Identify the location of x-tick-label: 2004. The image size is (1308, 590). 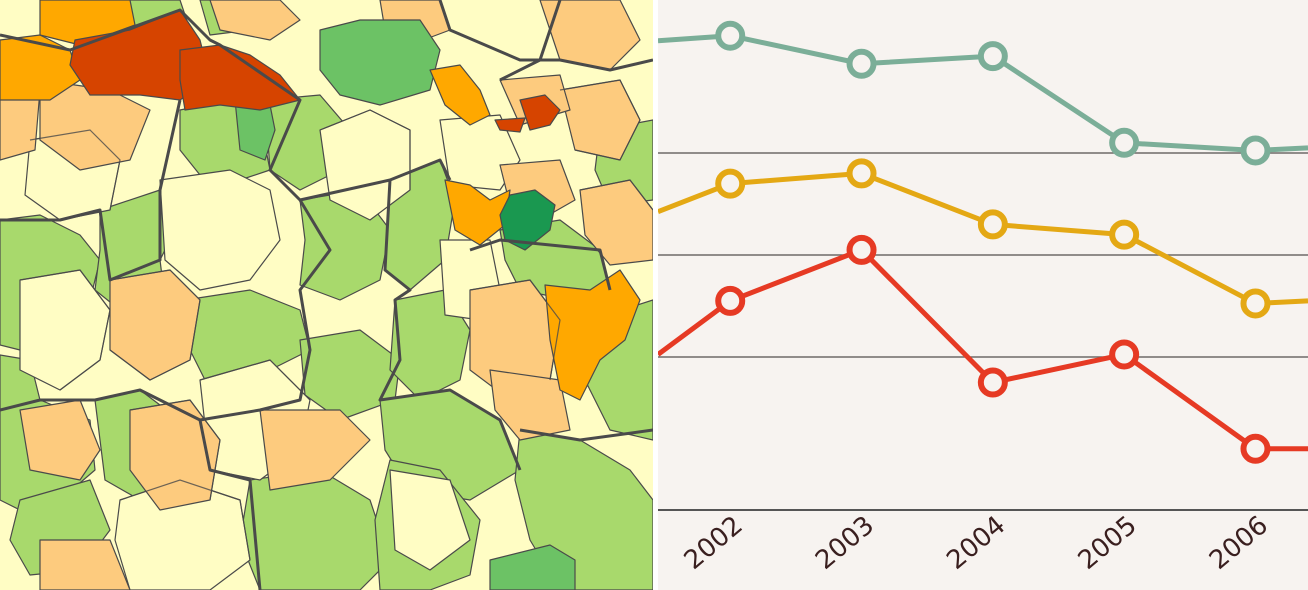
(976, 543).